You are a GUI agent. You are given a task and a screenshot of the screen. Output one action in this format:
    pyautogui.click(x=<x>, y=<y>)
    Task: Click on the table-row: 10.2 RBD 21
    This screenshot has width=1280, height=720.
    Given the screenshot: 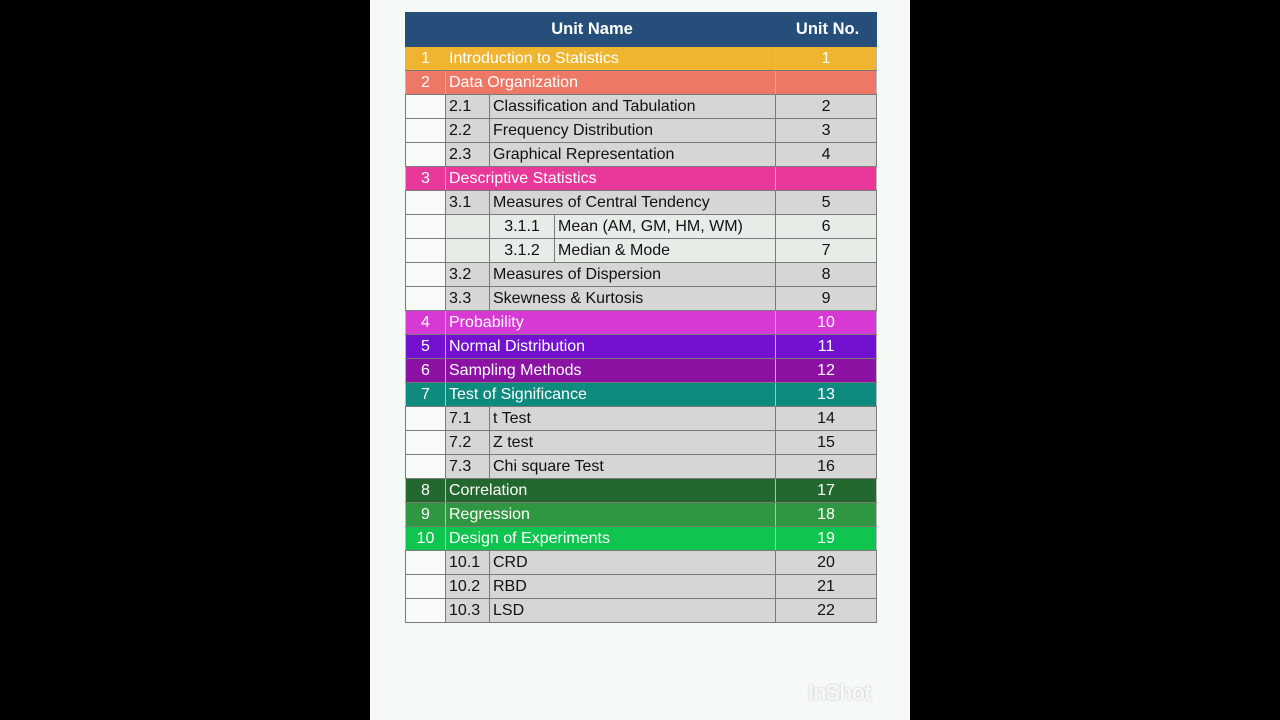 What is the action you would take?
    pyautogui.click(x=641, y=586)
    